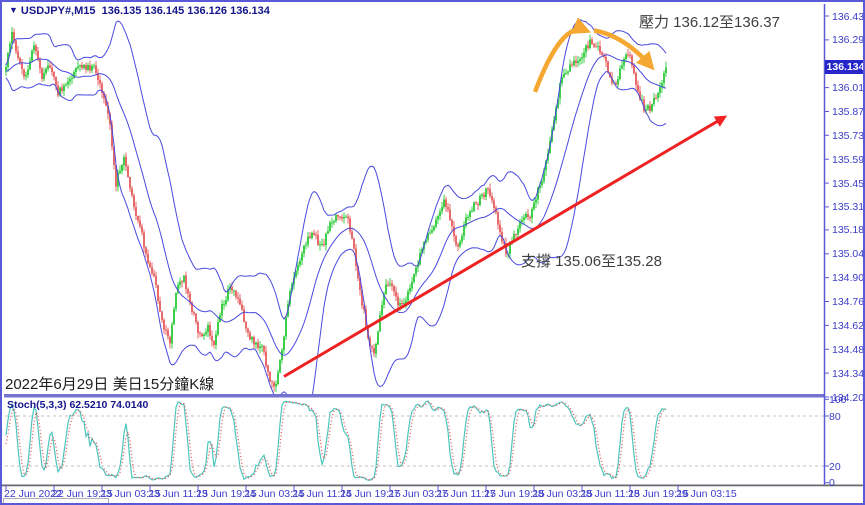  I want to click on price-tick-label: 135.455, so click(848, 183).